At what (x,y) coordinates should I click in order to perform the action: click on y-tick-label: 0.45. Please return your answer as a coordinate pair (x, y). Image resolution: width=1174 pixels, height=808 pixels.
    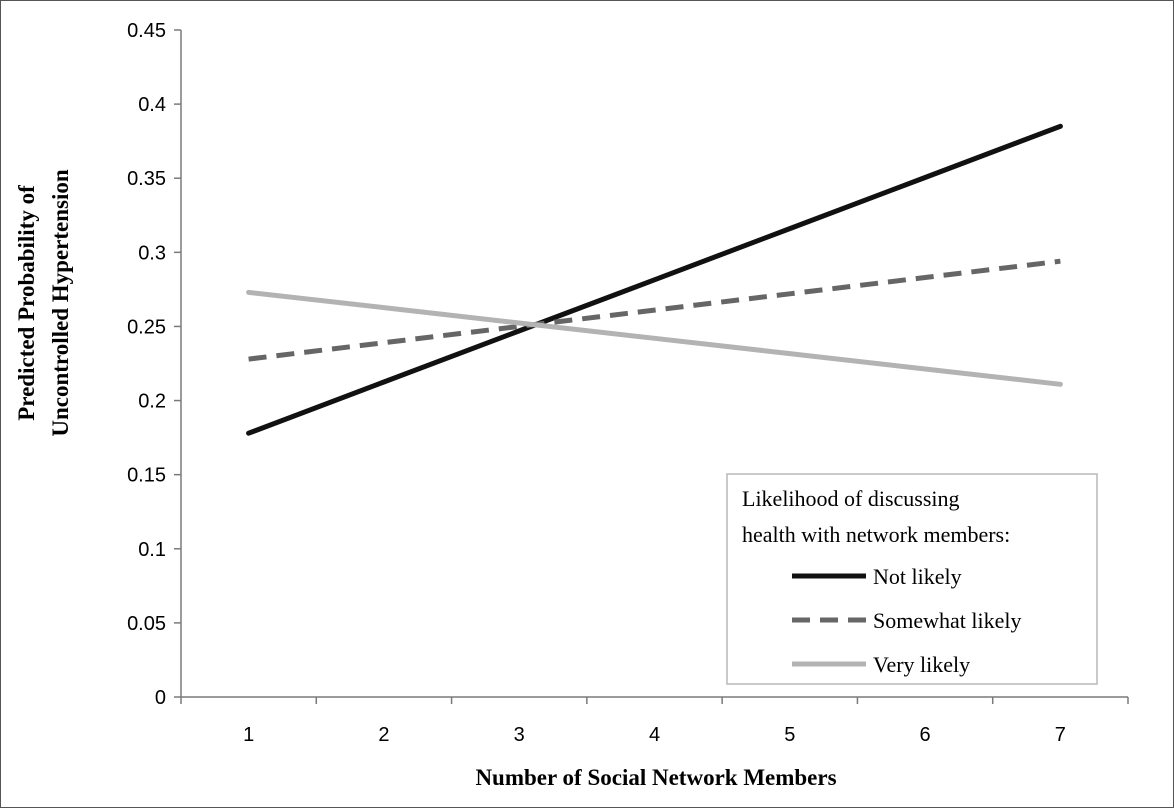
    Looking at the image, I should click on (146, 31).